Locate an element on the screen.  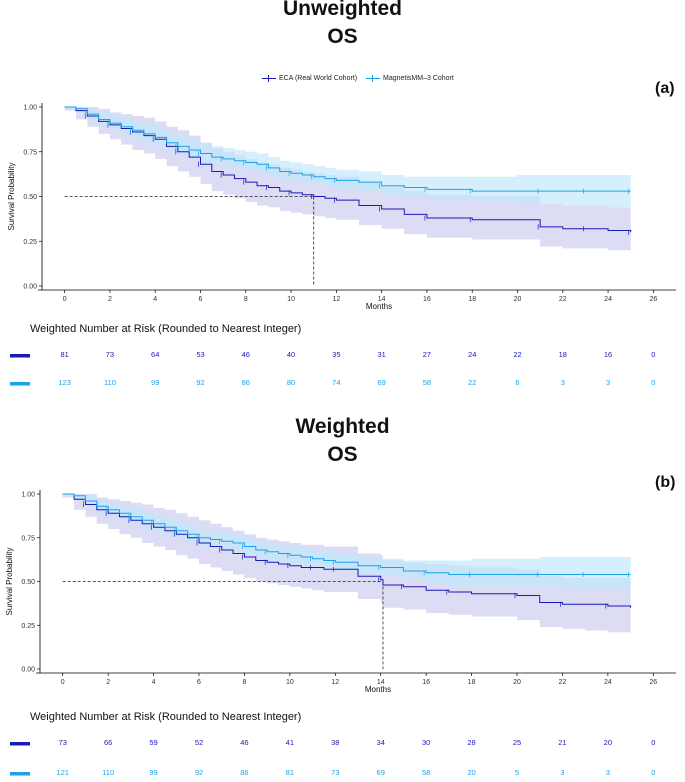
risk-value-magnetis: 22 is located at coordinates (472, 382).